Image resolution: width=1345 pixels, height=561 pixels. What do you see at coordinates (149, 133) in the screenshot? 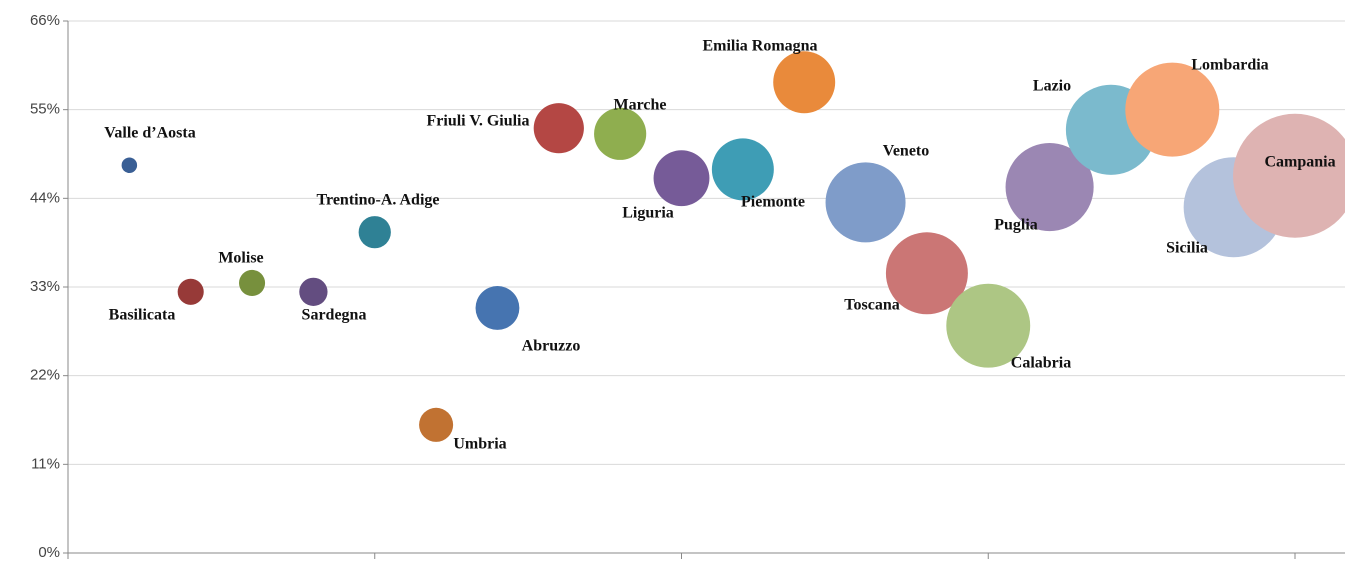
I see `data-label: Valle d’Aosta` at bounding box center [149, 133].